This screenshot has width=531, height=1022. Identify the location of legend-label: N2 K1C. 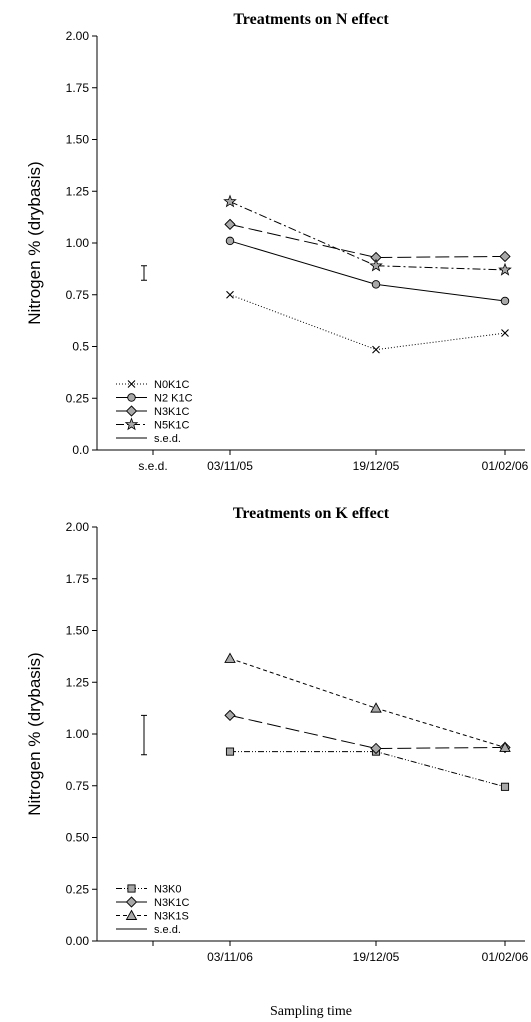
(173, 399).